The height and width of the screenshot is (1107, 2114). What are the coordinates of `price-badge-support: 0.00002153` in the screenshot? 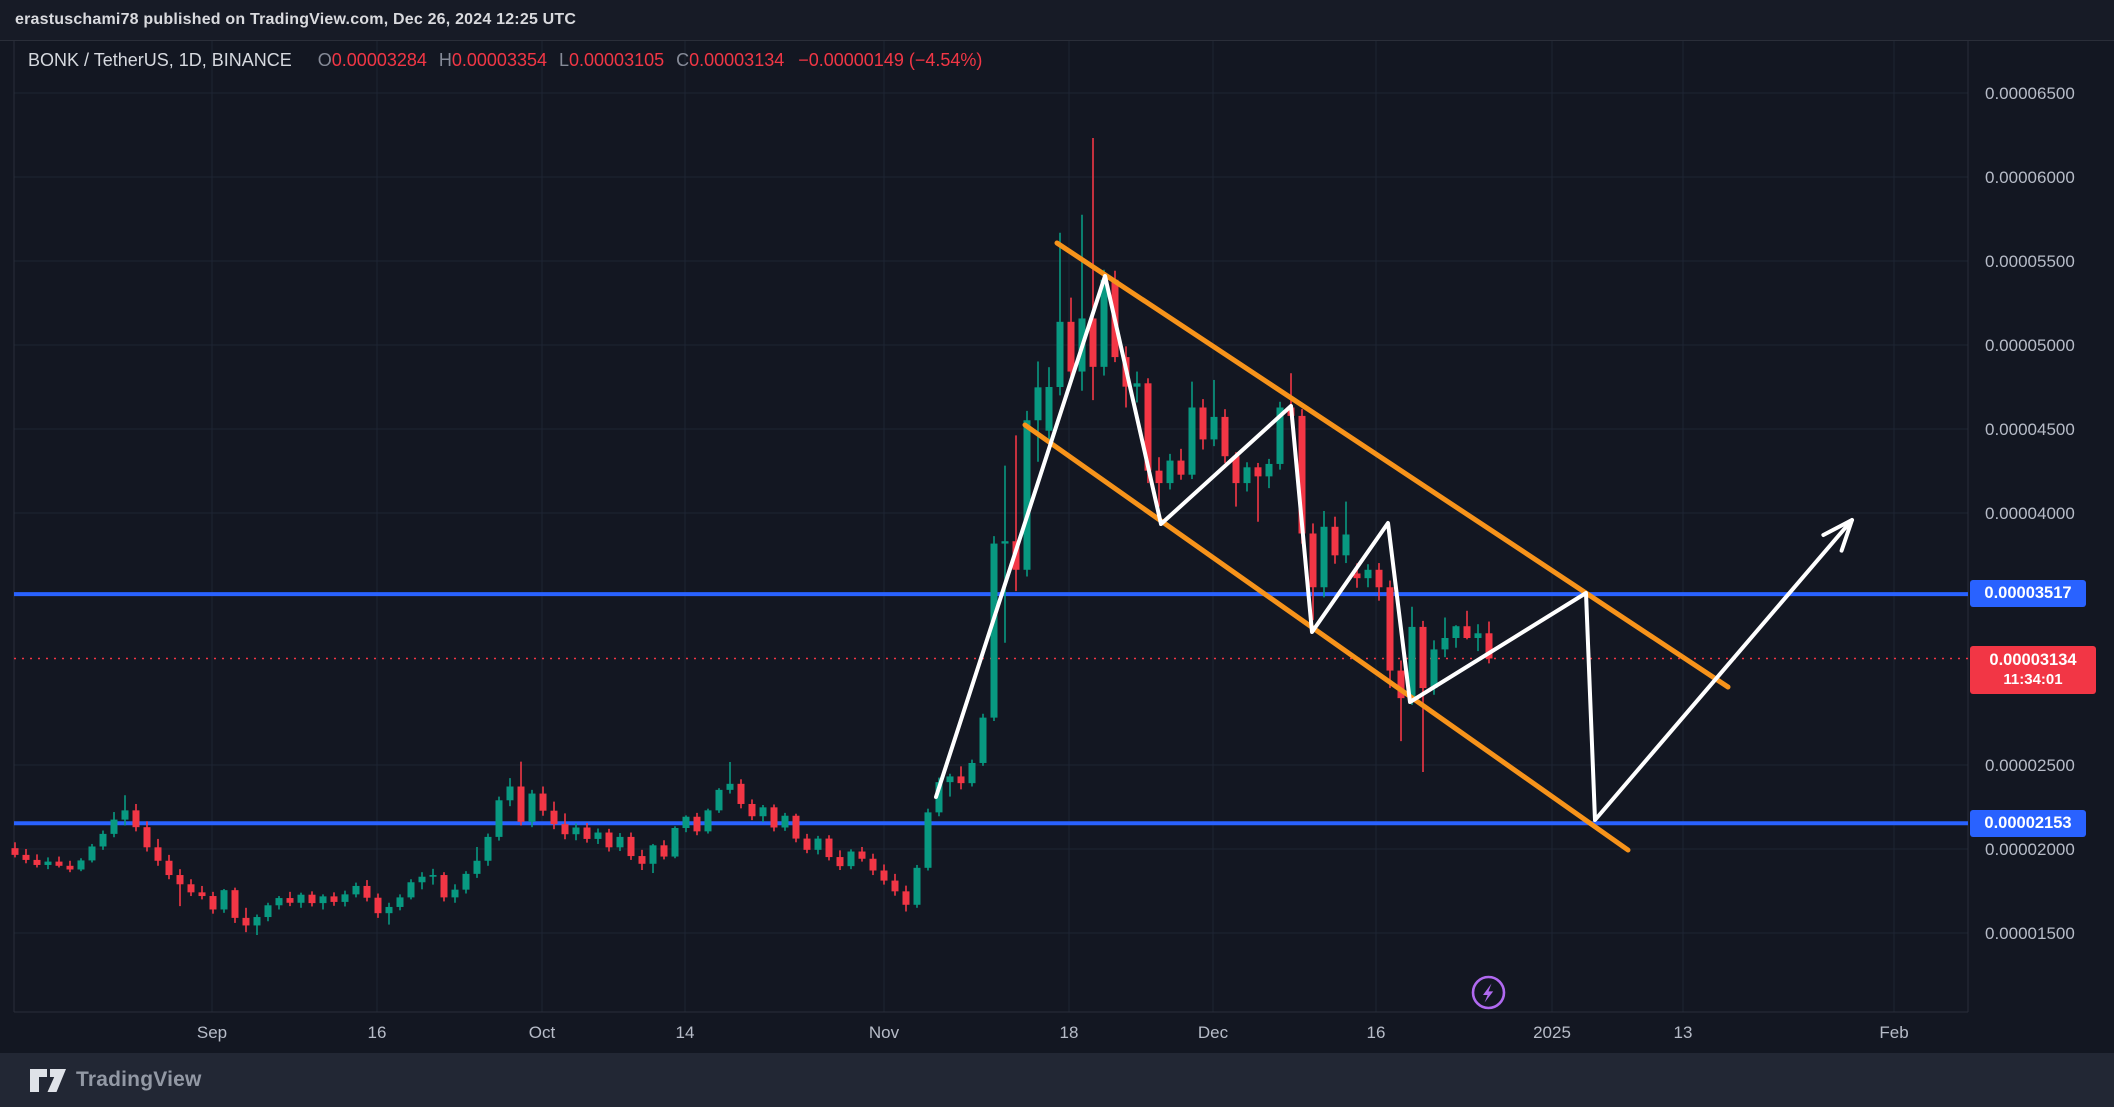 It's located at (2028, 823).